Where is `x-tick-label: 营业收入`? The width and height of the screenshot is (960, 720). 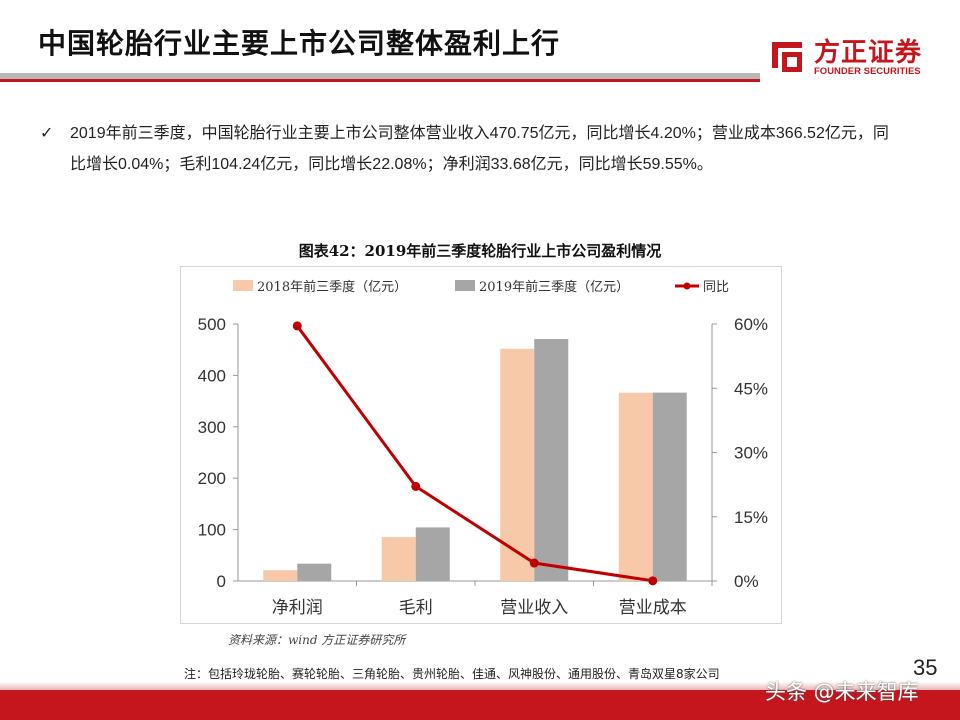
x-tick-label: 营业收入 is located at coordinates (534, 608).